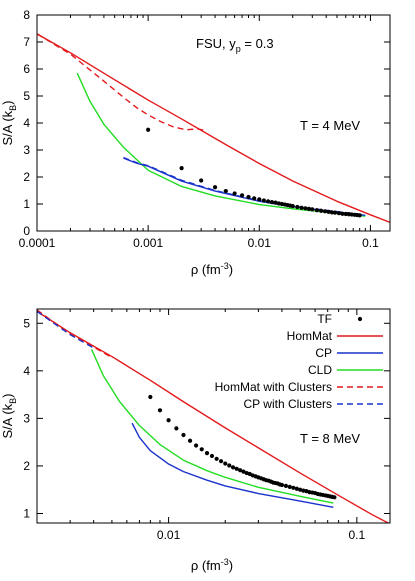  Describe the element at coordinates (370, 243) in the screenshot. I see `x-tick-label: 0.1` at that location.